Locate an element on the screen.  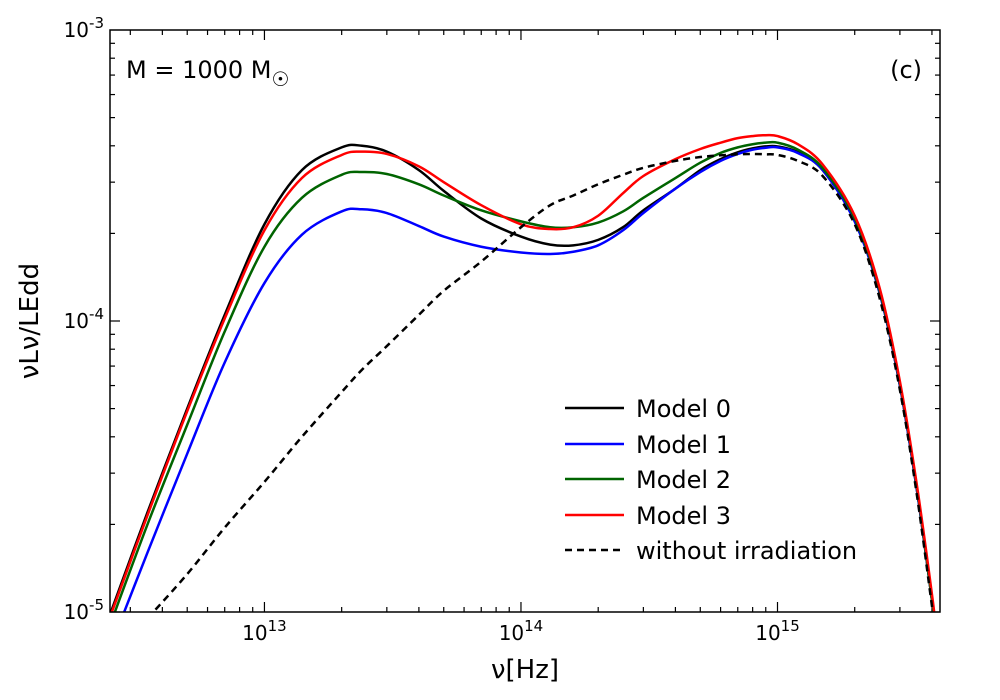
mass-annotation: M = 1000 M☉ is located at coordinates (207, 73).